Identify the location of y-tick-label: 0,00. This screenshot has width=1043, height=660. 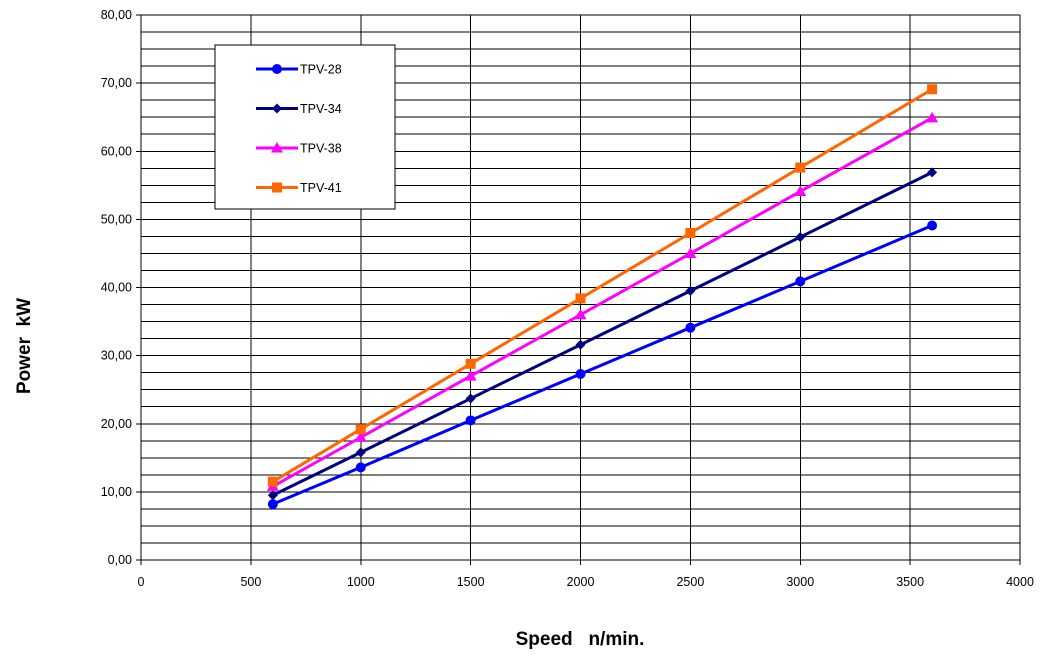
(120, 560).